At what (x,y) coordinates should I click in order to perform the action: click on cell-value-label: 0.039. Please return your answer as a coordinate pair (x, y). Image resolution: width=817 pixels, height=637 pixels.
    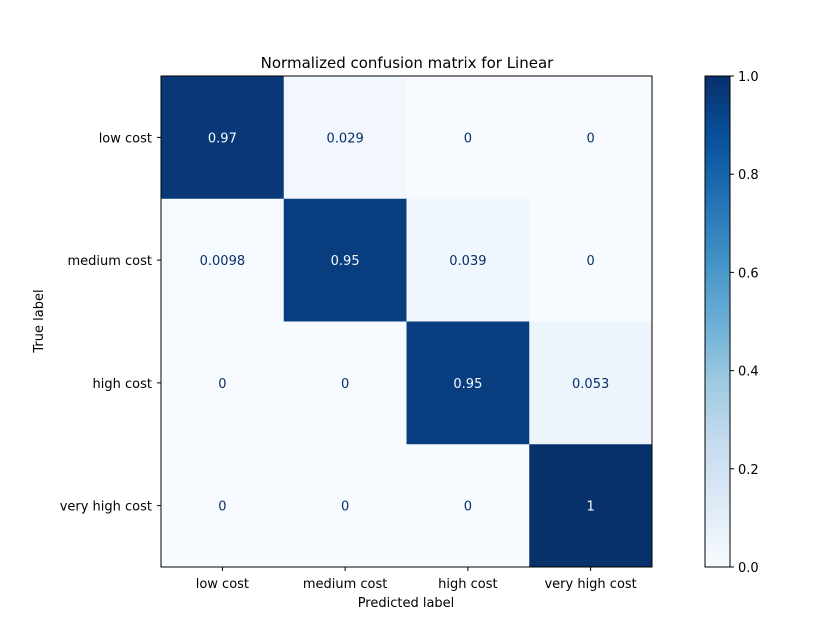
    Looking at the image, I should click on (467, 261).